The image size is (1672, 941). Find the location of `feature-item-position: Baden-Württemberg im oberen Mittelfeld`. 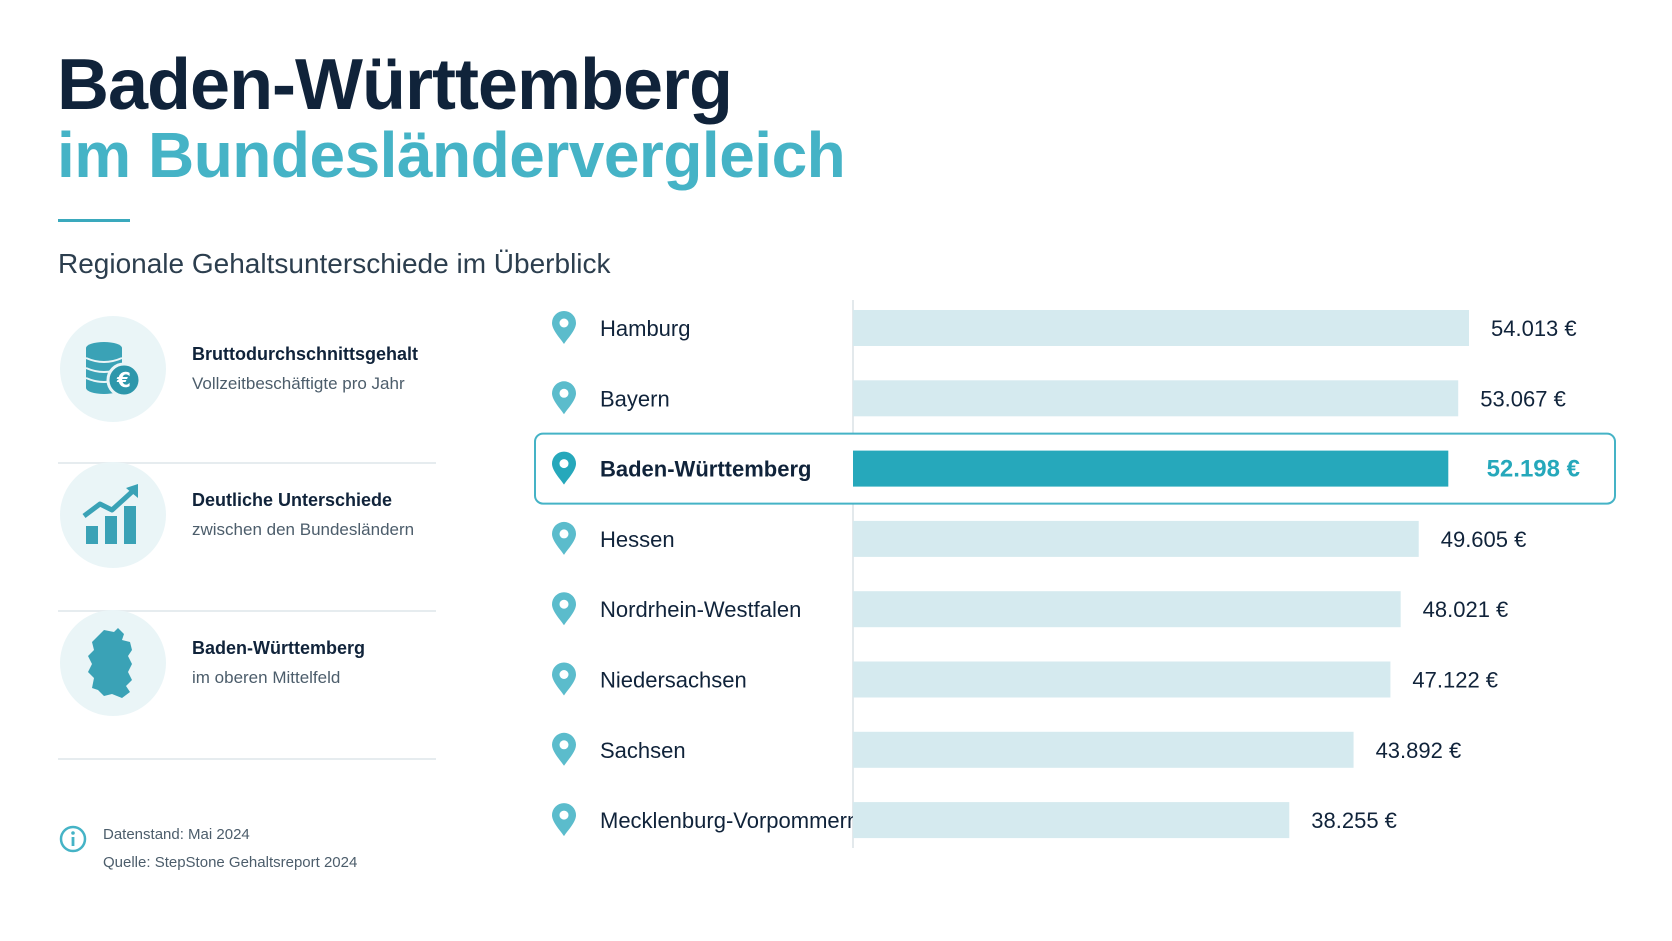

feature-item-position: Baden-Württemberg im oberen Mittelfeld is located at coordinates (247, 685).